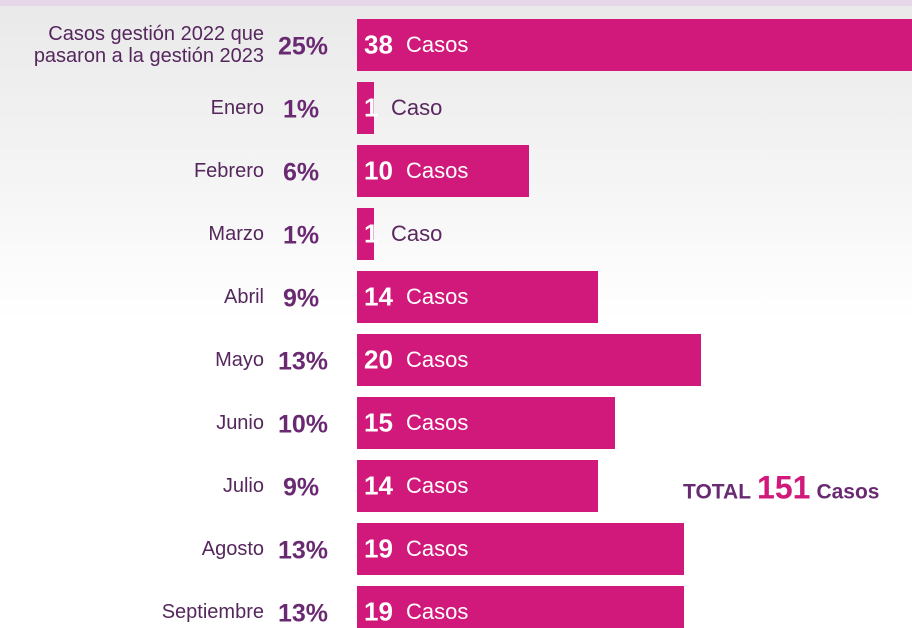 Image resolution: width=912 pixels, height=628 pixels. Describe the element at coordinates (301, 172) in the screenshot. I see `percentage-label: 6%` at that location.